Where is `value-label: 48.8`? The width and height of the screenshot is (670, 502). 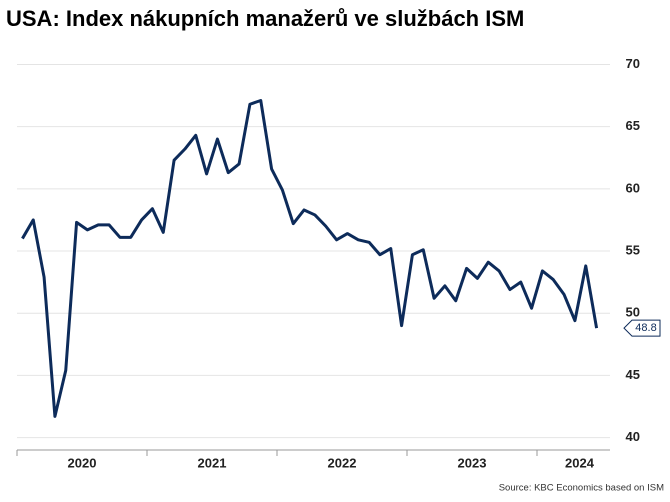
value-label: 48.8 is located at coordinates (645, 328).